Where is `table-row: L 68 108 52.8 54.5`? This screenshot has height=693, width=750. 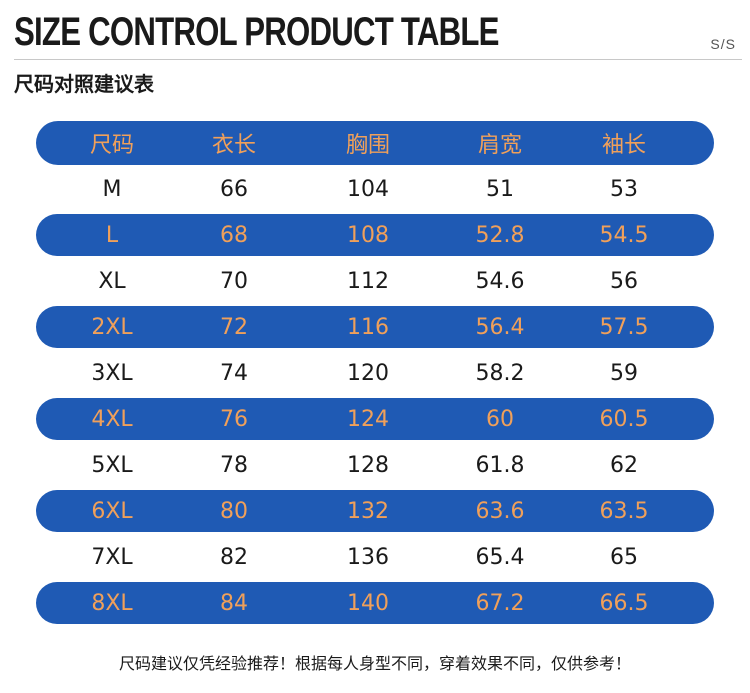
table-row: L 68 108 52.8 54.5 is located at coordinates (375, 235).